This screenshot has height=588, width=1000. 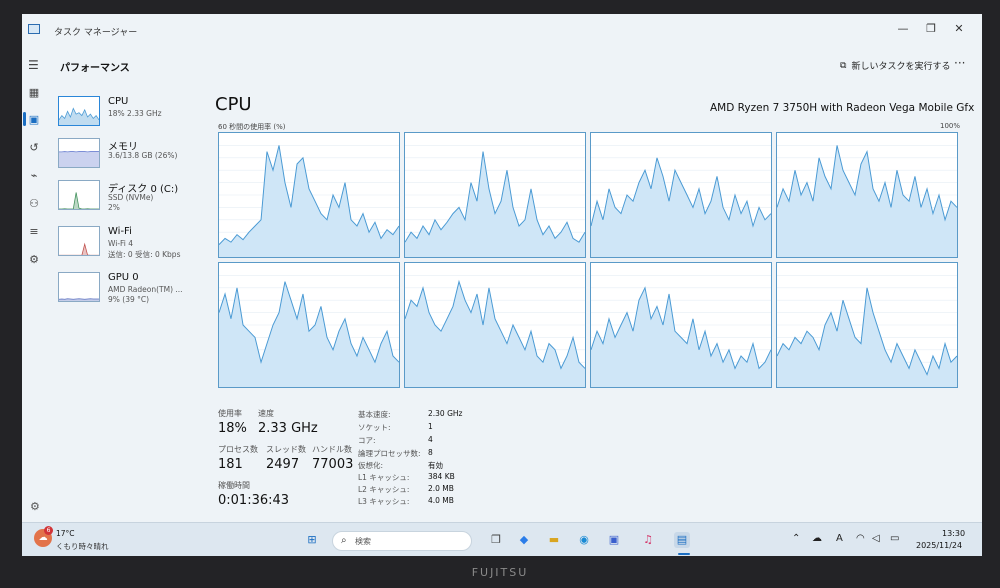 What do you see at coordinates (135, 113) in the screenshot?
I see `resource-detail: 18% 2.33 GHz` at bounding box center [135, 113].